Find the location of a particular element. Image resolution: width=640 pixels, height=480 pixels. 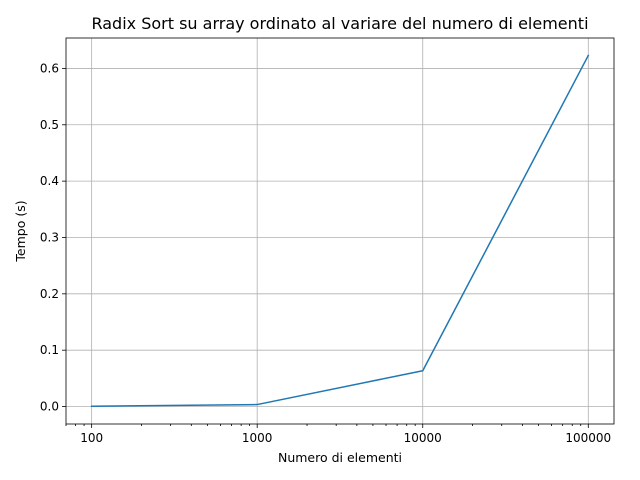

y-tick-label: 0.0 is located at coordinates (49, 407).